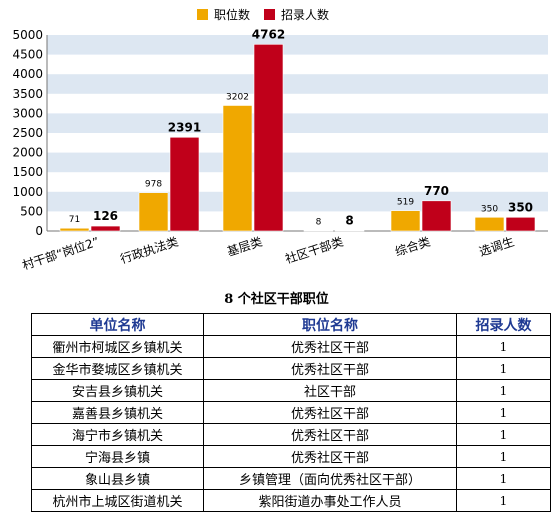 This screenshot has width=553, height=512. I want to click on cell-unit: 宁海县乡镇, so click(118, 457).